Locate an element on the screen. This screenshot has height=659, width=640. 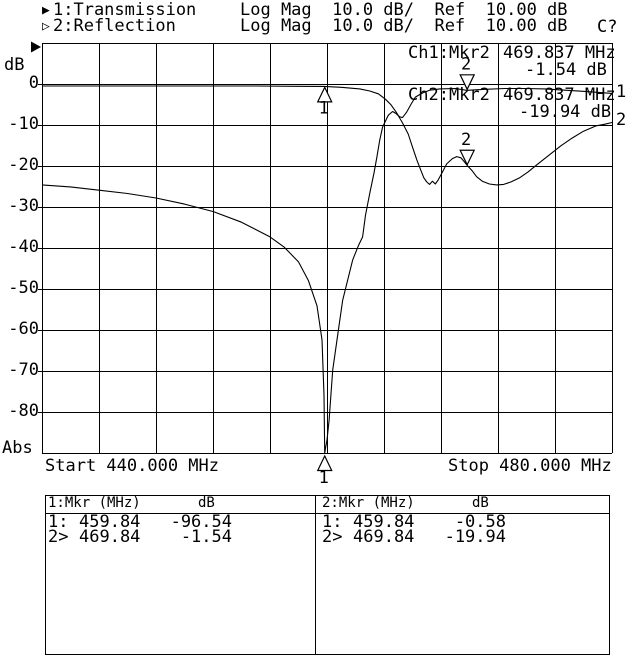
ch2-marker-readout-value: -19.94 dB is located at coordinates (565, 112).